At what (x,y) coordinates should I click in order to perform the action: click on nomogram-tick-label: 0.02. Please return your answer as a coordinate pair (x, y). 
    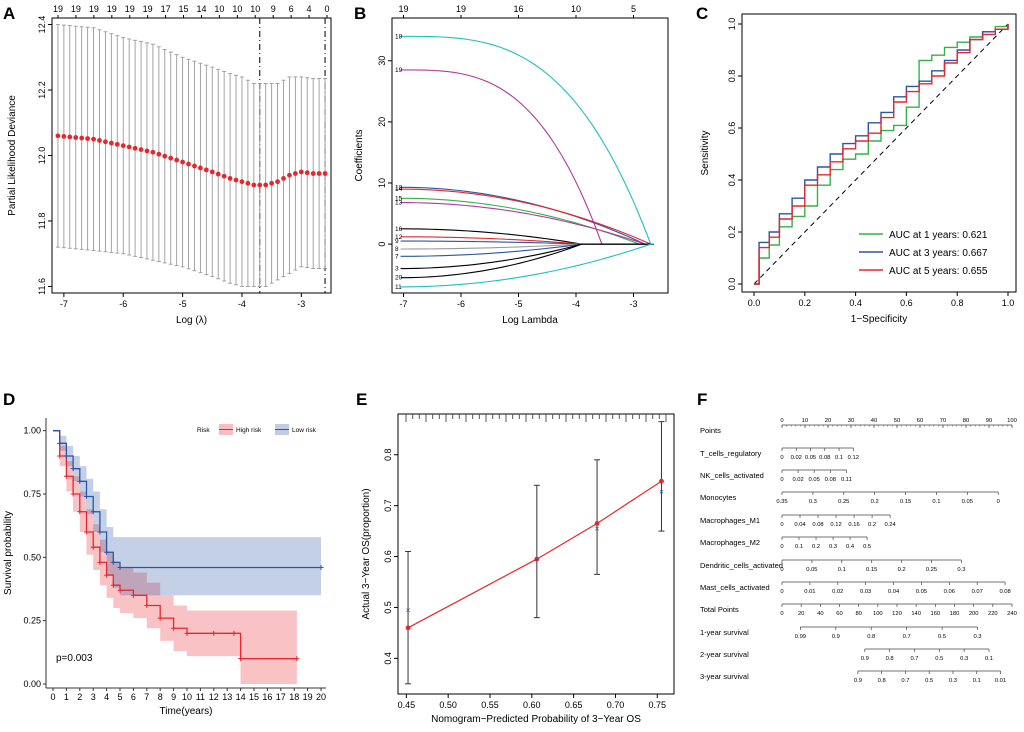
    Looking at the image, I should click on (796, 458).